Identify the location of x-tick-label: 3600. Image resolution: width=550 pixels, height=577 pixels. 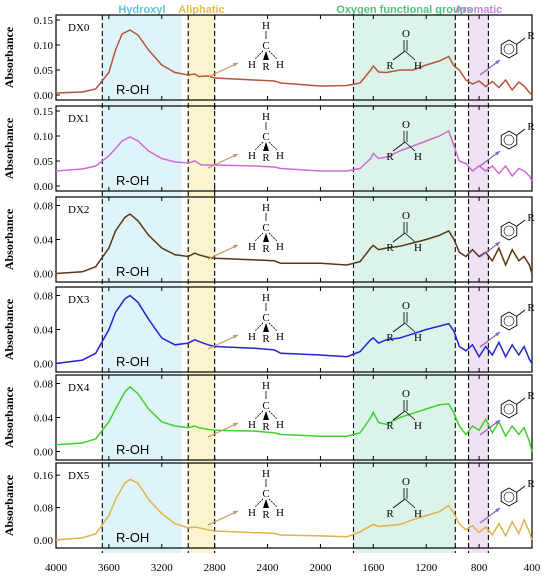
(109, 568).